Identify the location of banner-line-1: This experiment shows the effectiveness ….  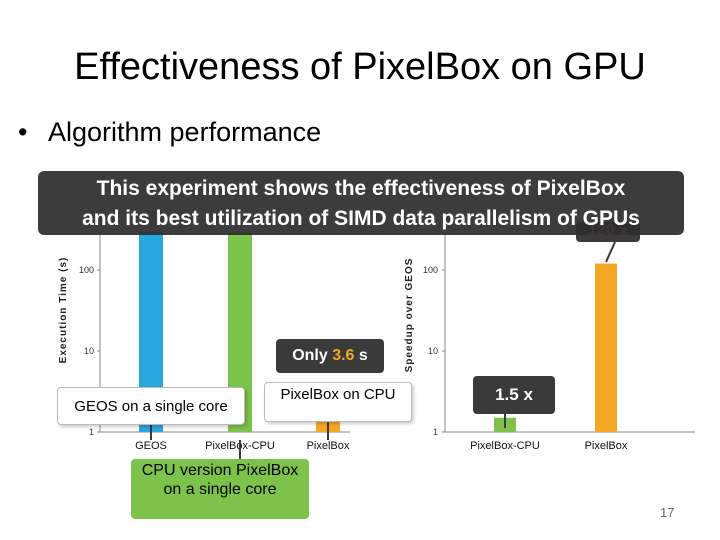
(361, 188).